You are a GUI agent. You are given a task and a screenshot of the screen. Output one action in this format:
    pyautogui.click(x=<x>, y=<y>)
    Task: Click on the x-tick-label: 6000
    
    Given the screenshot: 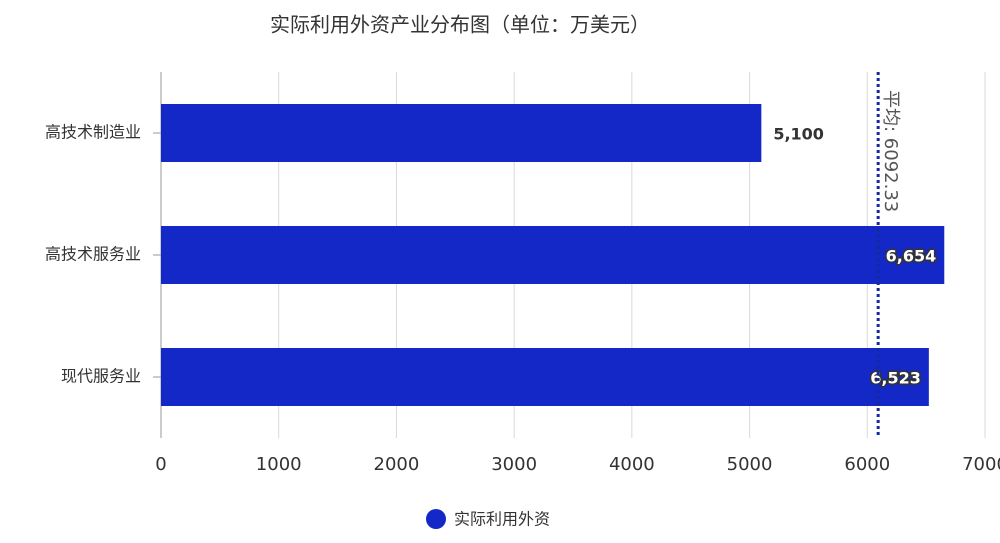 What is the action you would take?
    pyautogui.click(x=867, y=464)
    